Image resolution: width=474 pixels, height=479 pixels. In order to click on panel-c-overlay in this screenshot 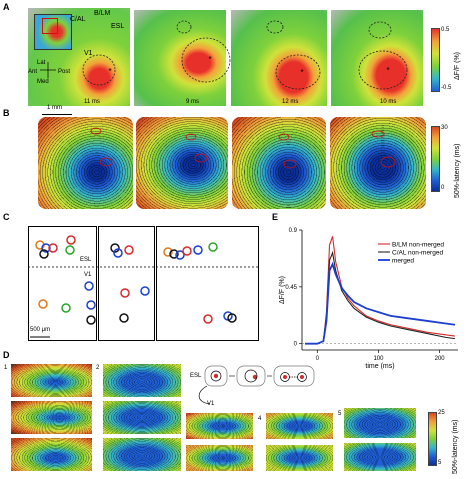, I will do `click(143, 286)`.